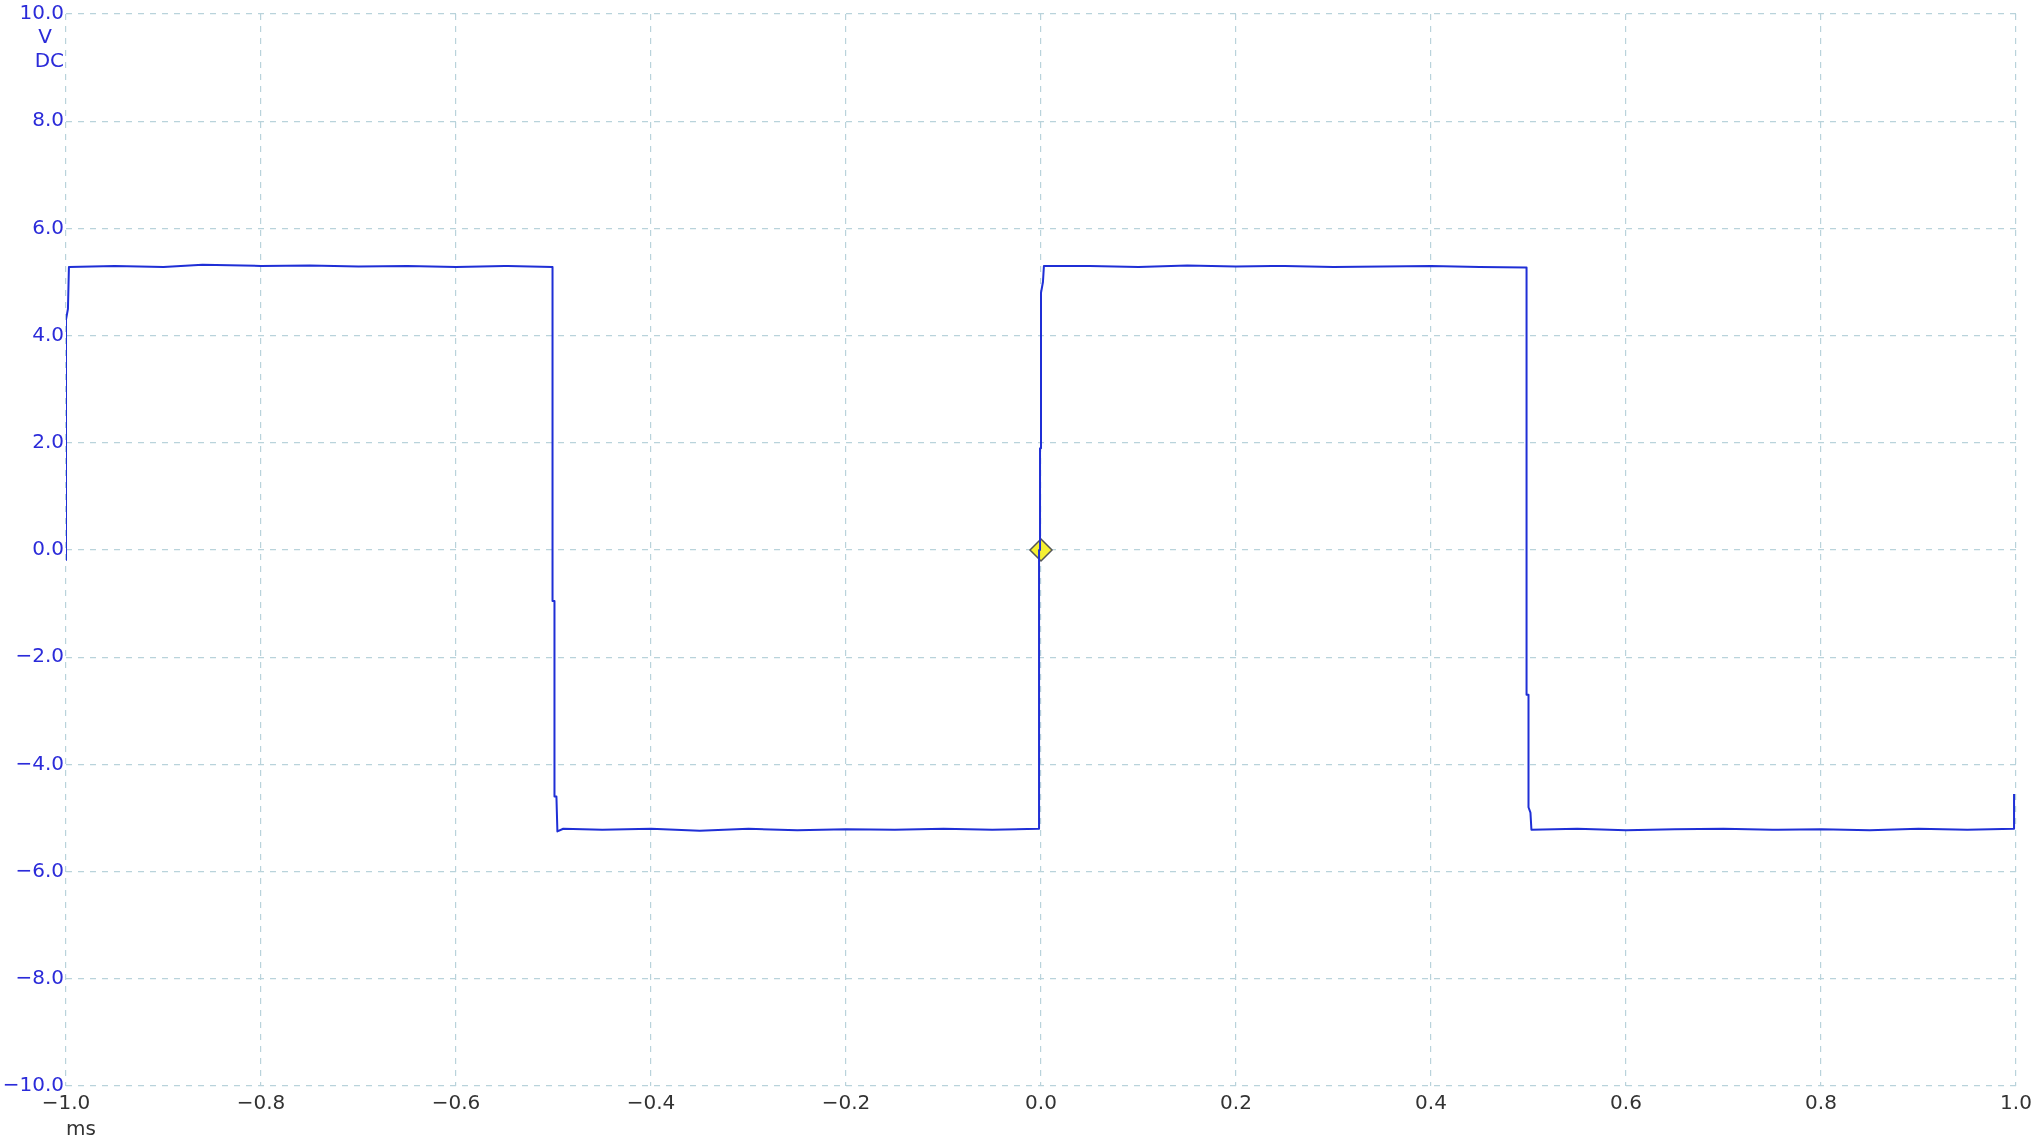 Image resolution: width=2044 pixels, height=1140 pixels. What do you see at coordinates (48, 333) in the screenshot?
I see `y-tick-label: 4.0` at bounding box center [48, 333].